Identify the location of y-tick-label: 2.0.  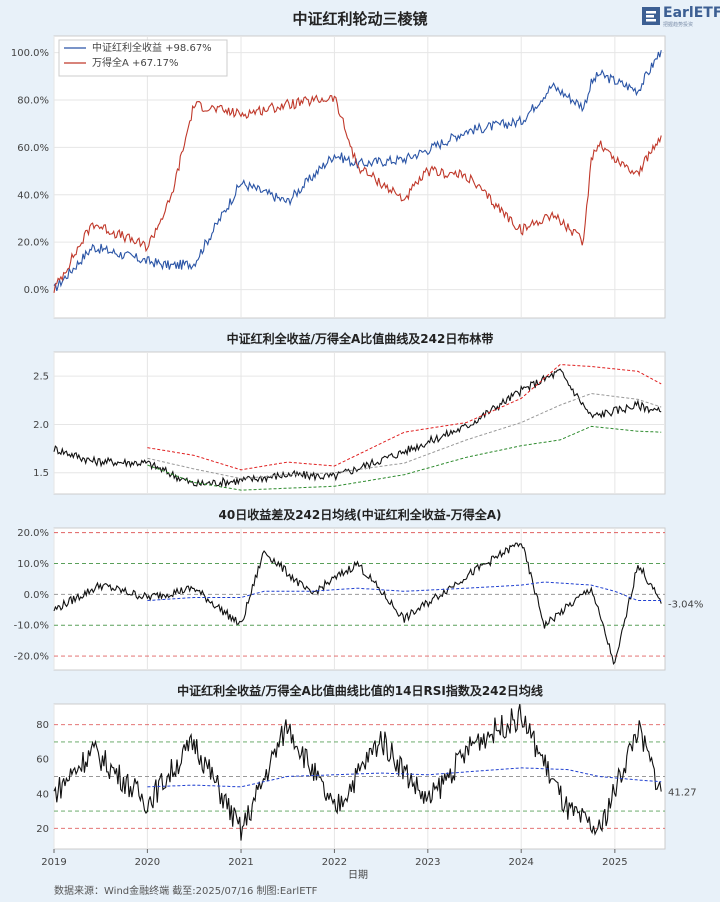
(41, 425).